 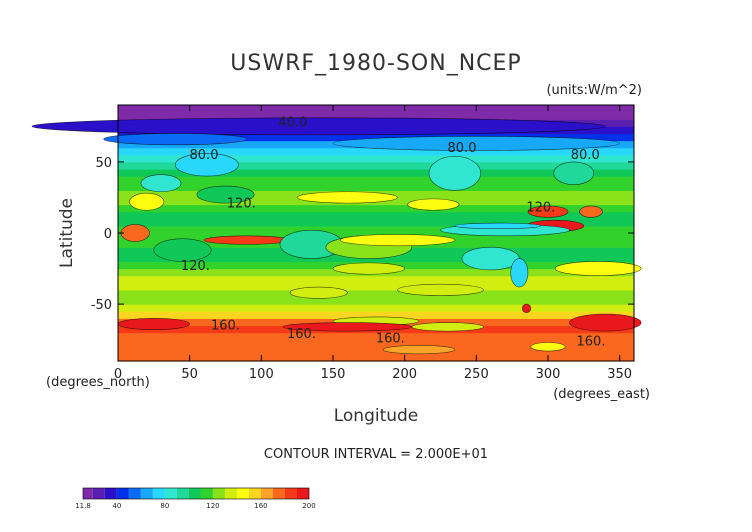 I want to click on x-tick-label: 100, so click(x=261, y=374).